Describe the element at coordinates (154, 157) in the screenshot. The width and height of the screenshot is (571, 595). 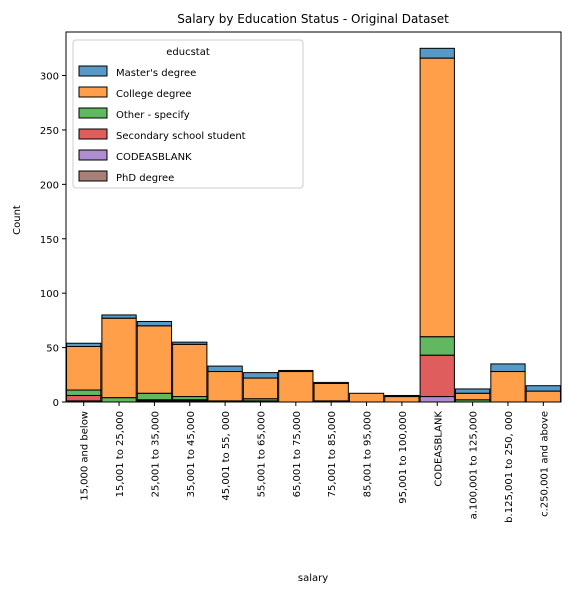
I see `legend-label: CODEASBLANK` at that location.